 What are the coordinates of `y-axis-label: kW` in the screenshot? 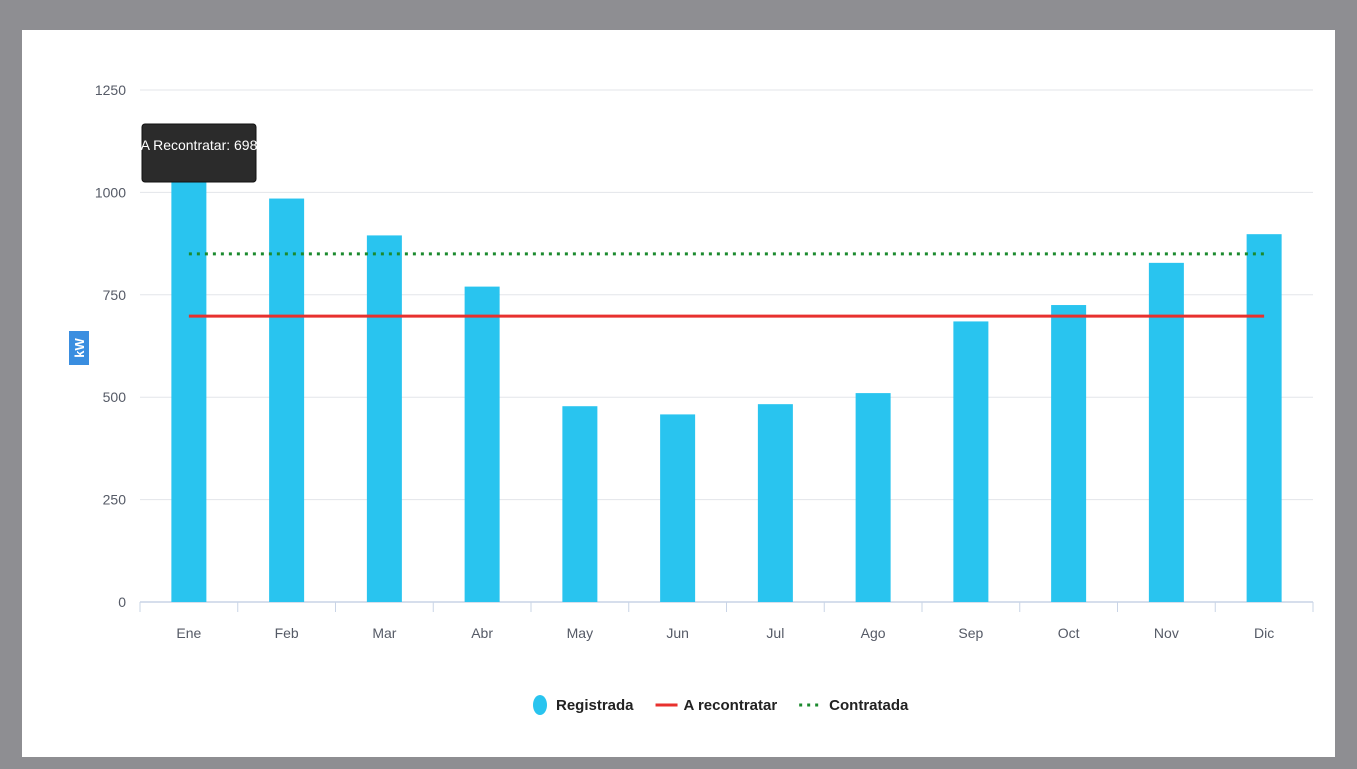 It's located at (79, 348).